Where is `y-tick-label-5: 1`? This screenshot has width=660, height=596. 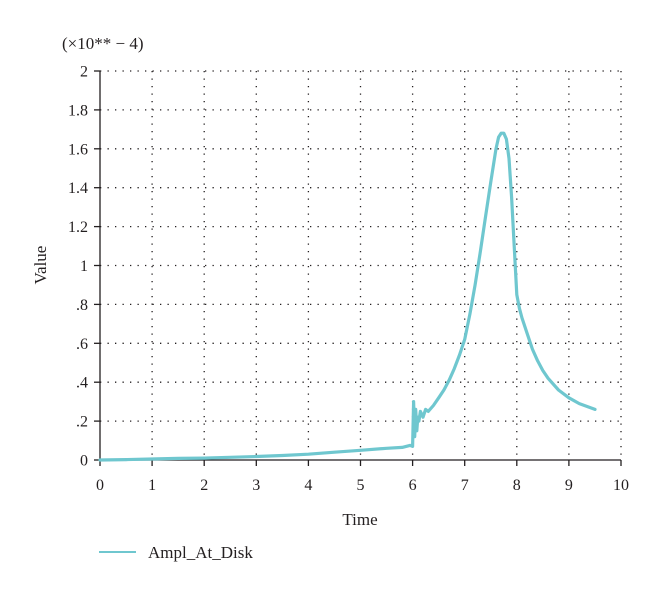 y-tick-label-5: 1 is located at coordinates (84, 266).